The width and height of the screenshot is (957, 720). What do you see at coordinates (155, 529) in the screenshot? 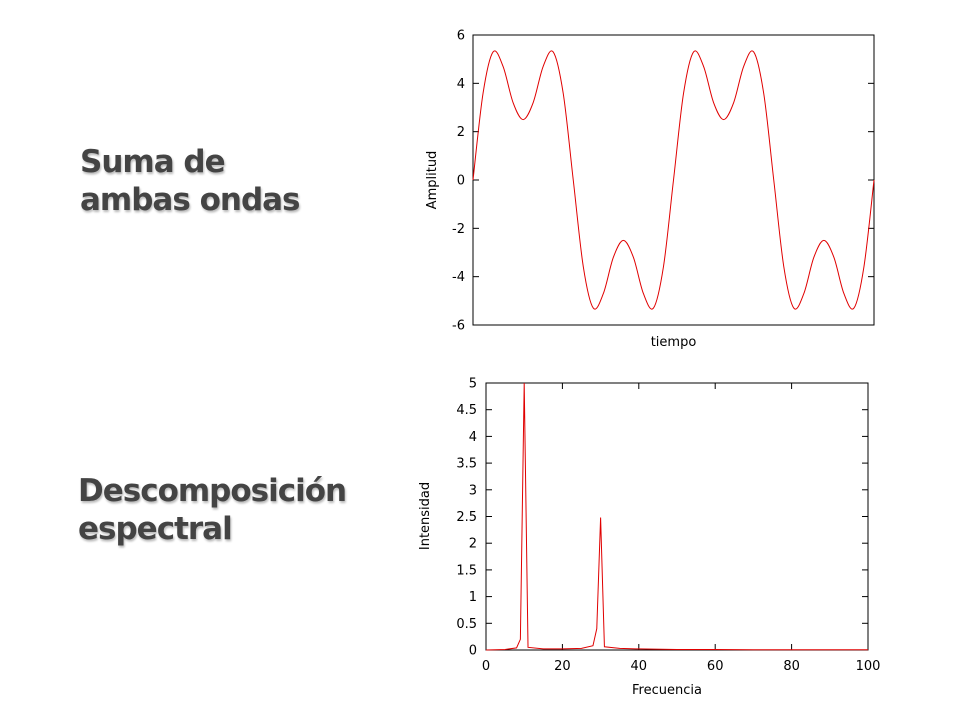
I see `heading-descomposicion-line2: espectral` at bounding box center [155, 529].